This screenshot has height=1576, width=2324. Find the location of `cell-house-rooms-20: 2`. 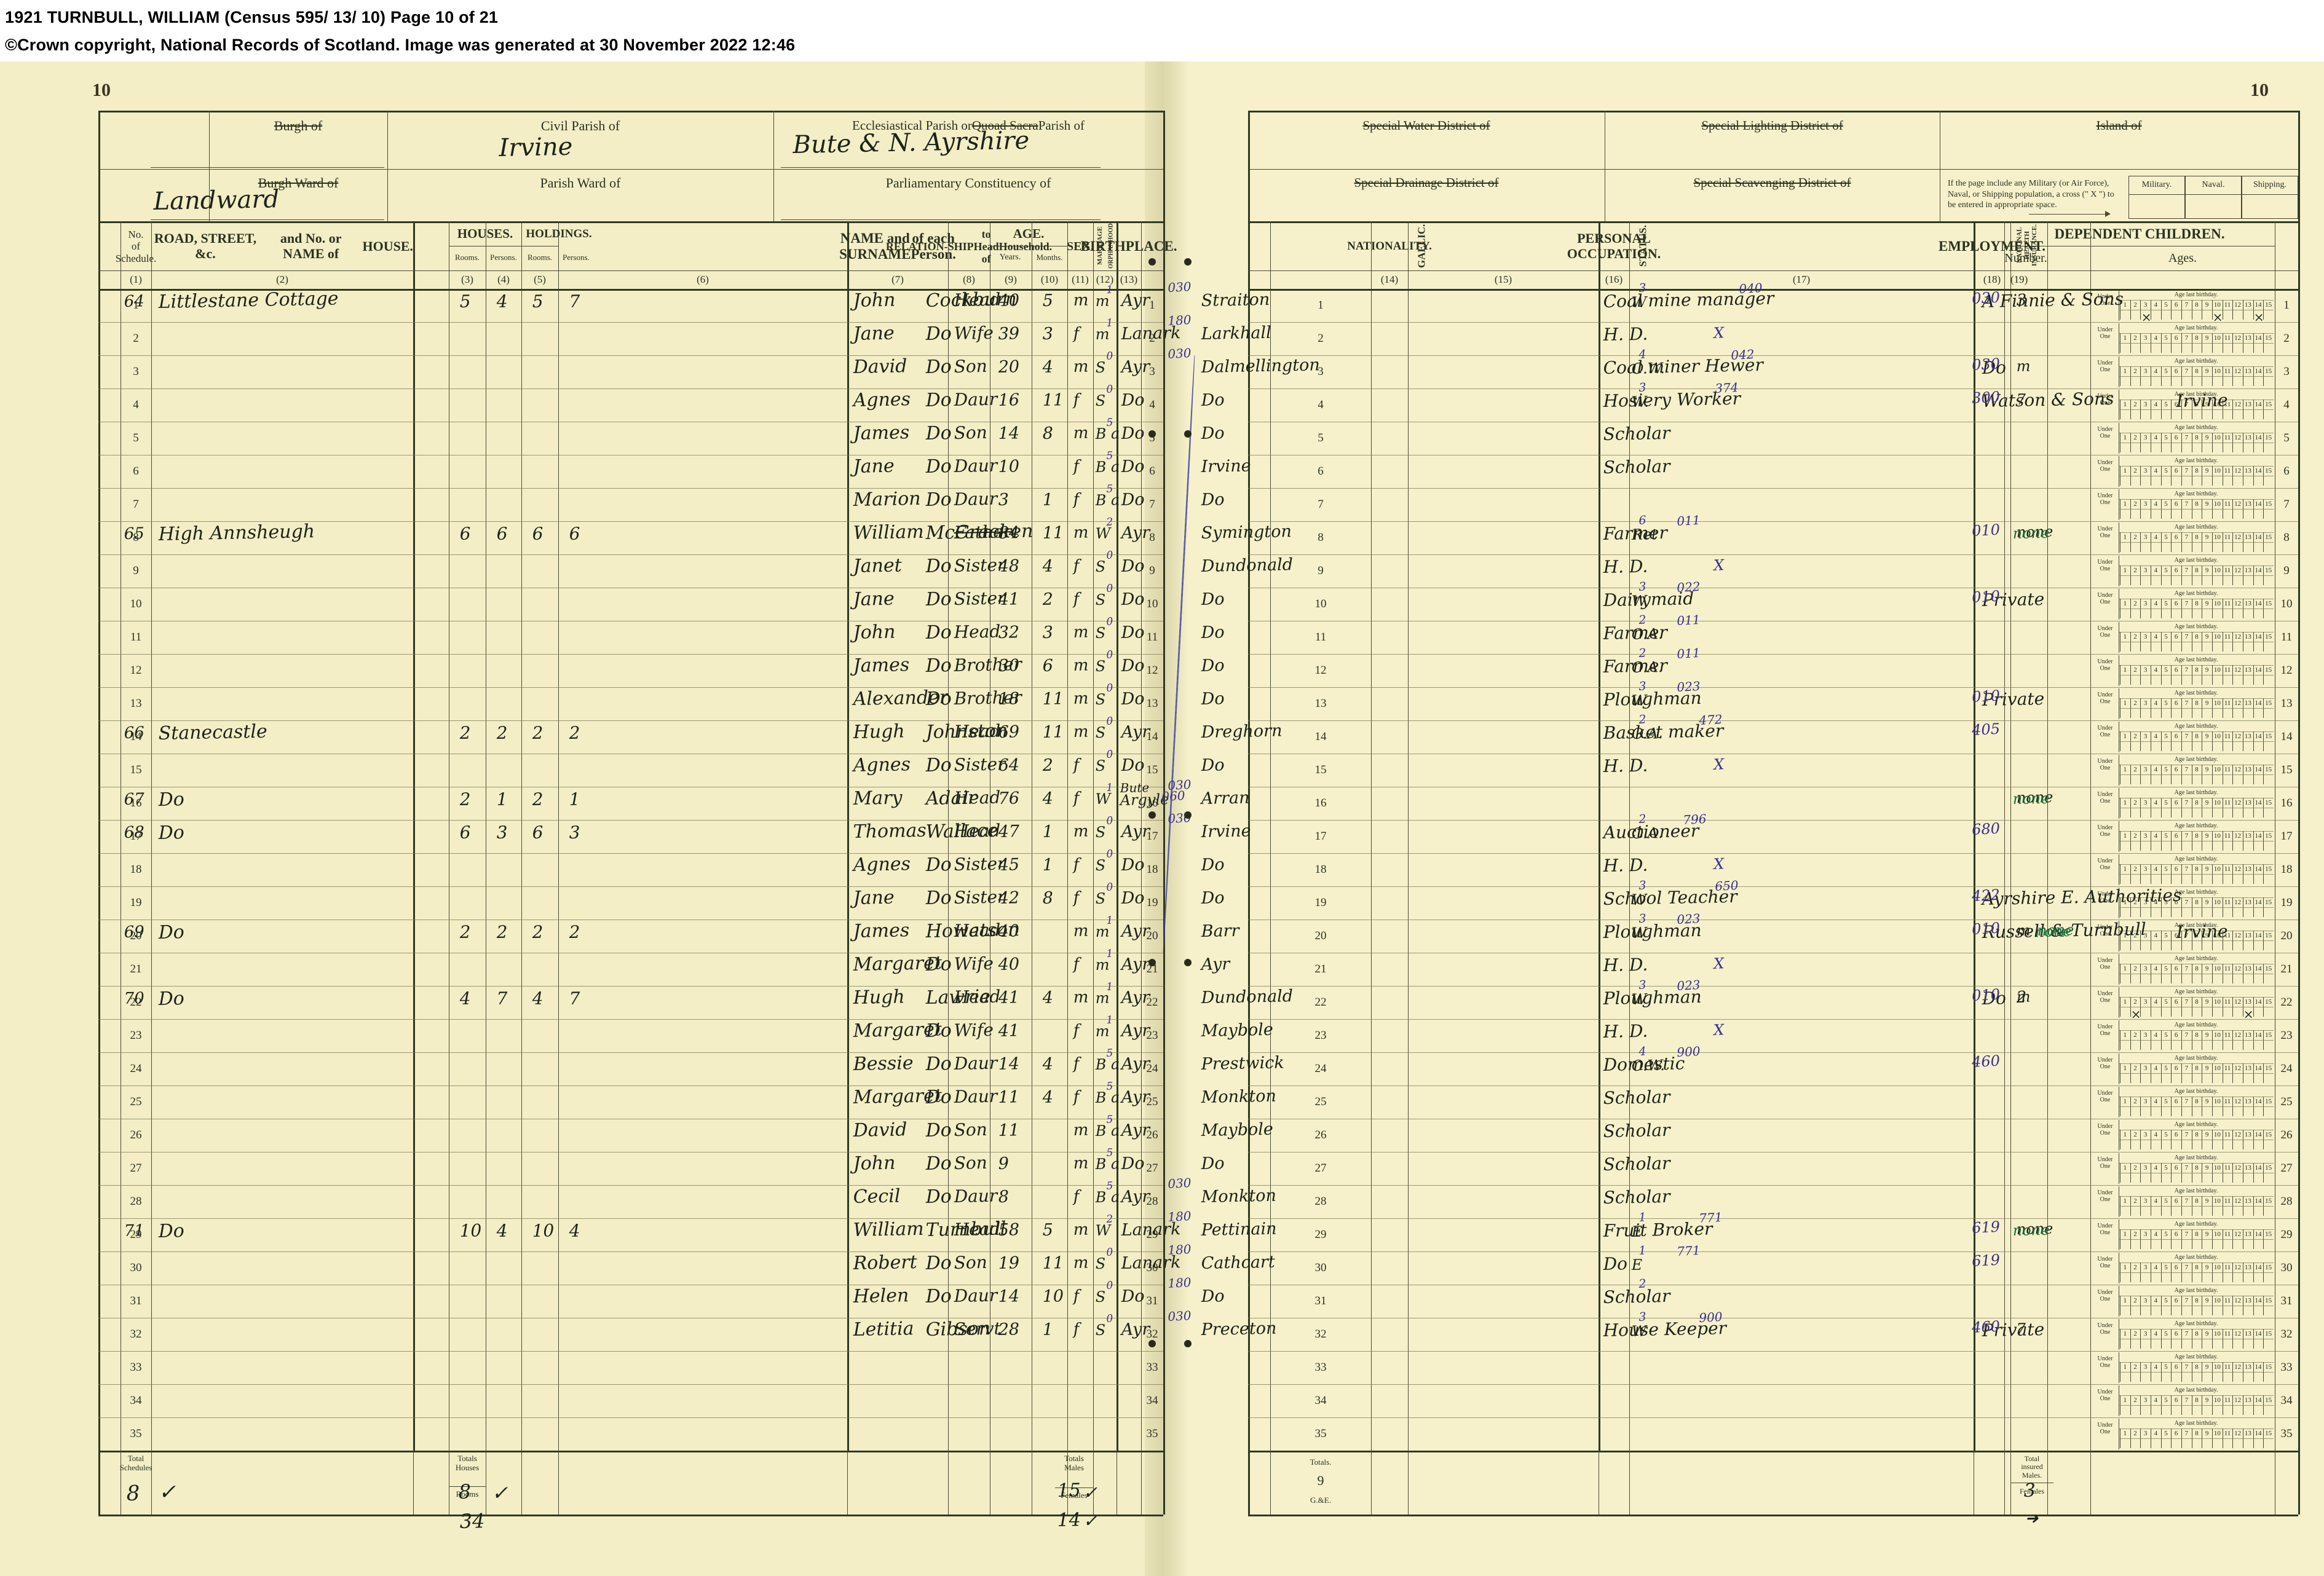

cell-house-rooms-20: 2 is located at coordinates (465, 931).